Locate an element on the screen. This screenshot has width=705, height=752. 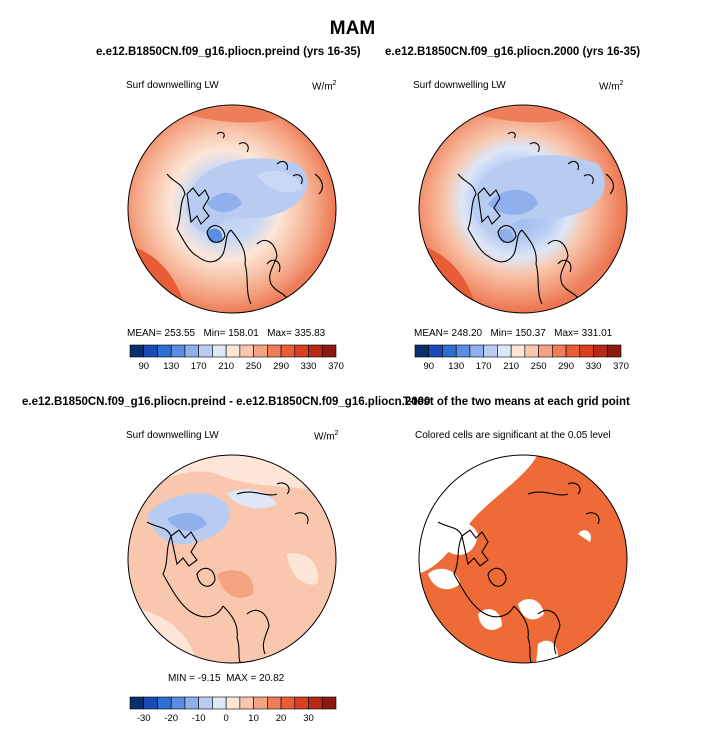
panel-3-colorbar-tick-label: 10 is located at coordinates (253, 718).